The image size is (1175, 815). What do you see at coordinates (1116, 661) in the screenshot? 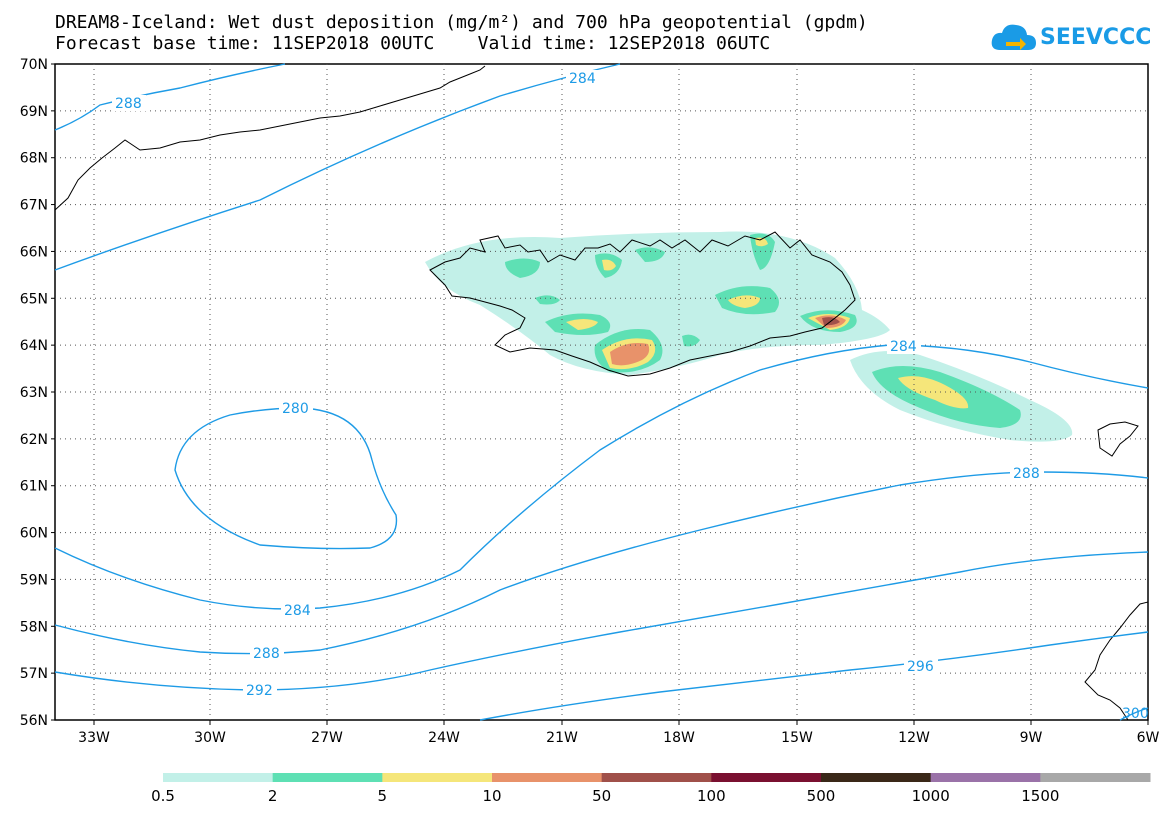
I see `scotland-coastline` at bounding box center [1116, 661].